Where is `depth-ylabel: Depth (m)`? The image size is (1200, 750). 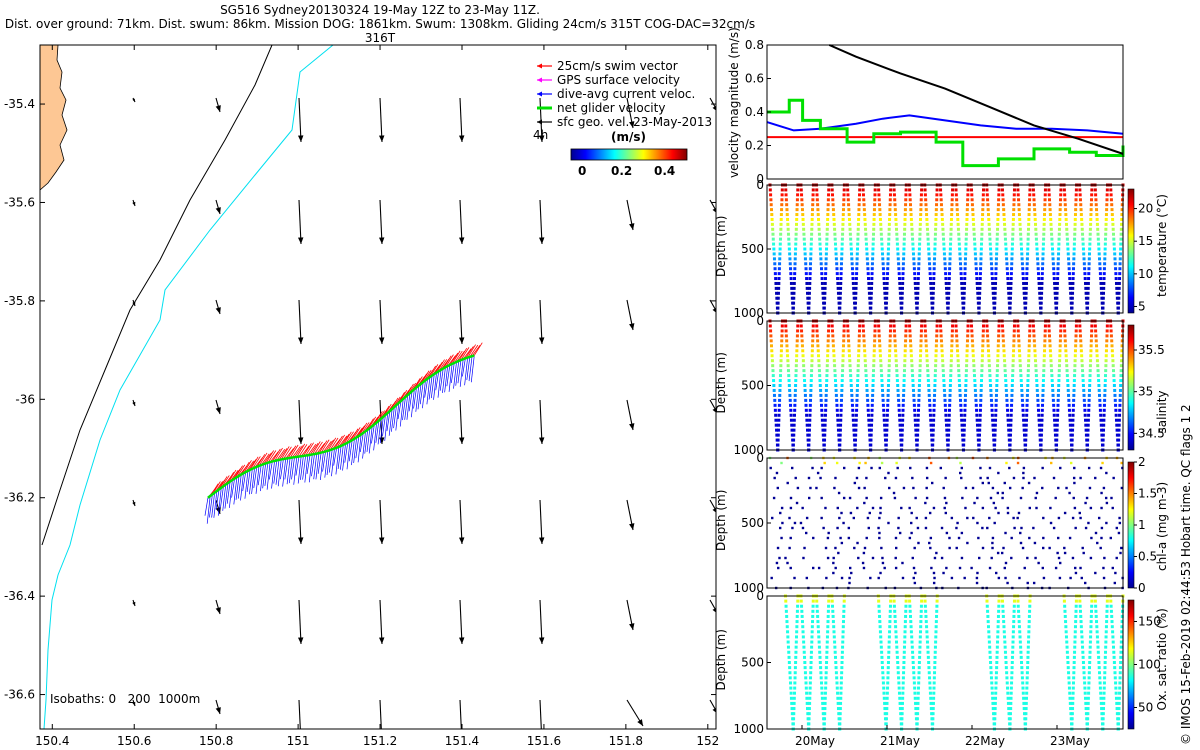
depth-ylabel: Depth (m) is located at coordinates (721, 520).